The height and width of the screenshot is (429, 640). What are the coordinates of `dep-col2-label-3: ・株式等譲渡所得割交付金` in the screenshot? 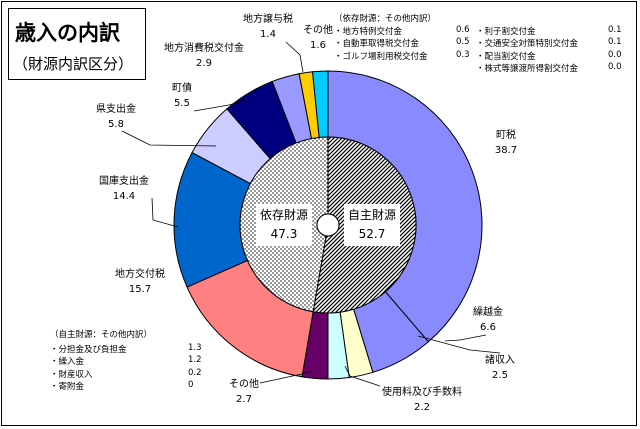 It's located at (527, 69).